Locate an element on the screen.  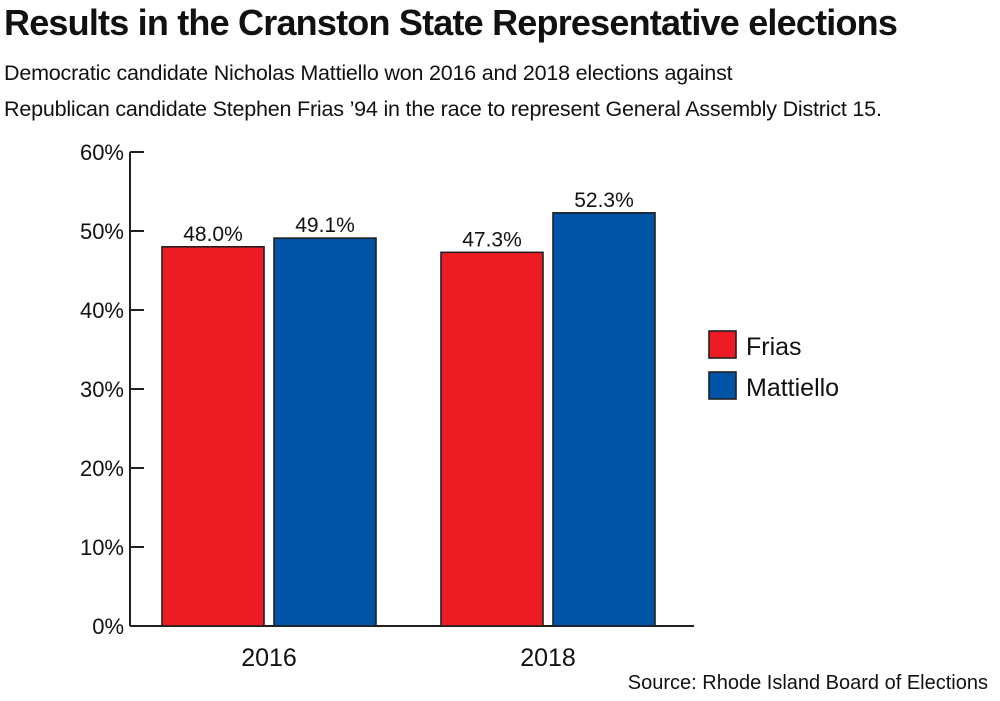
bar-value-label: 49.1% is located at coordinates (325, 225).